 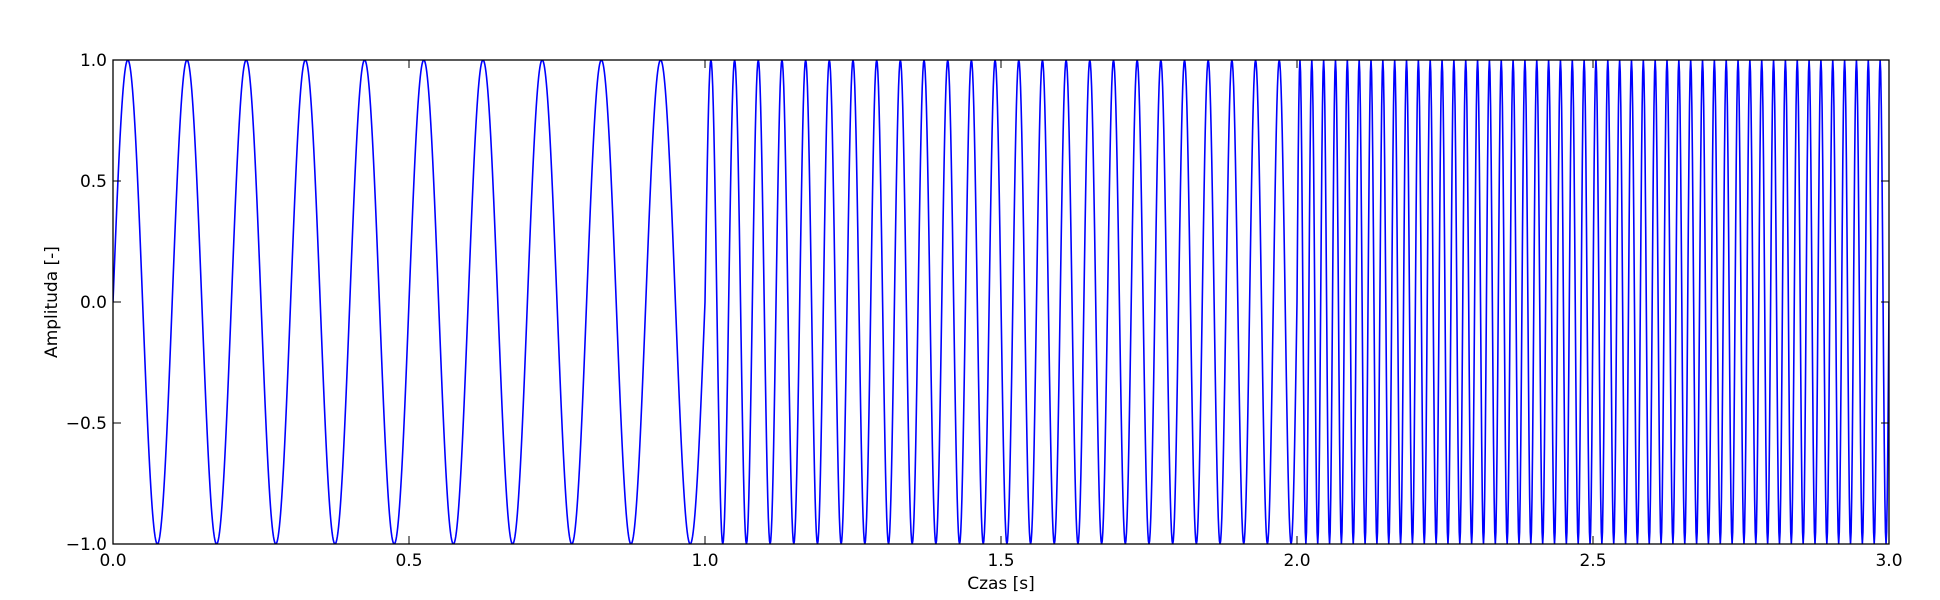 What do you see at coordinates (1001, 584) in the screenshot?
I see `x-axis-label: Czas [s]` at bounding box center [1001, 584].